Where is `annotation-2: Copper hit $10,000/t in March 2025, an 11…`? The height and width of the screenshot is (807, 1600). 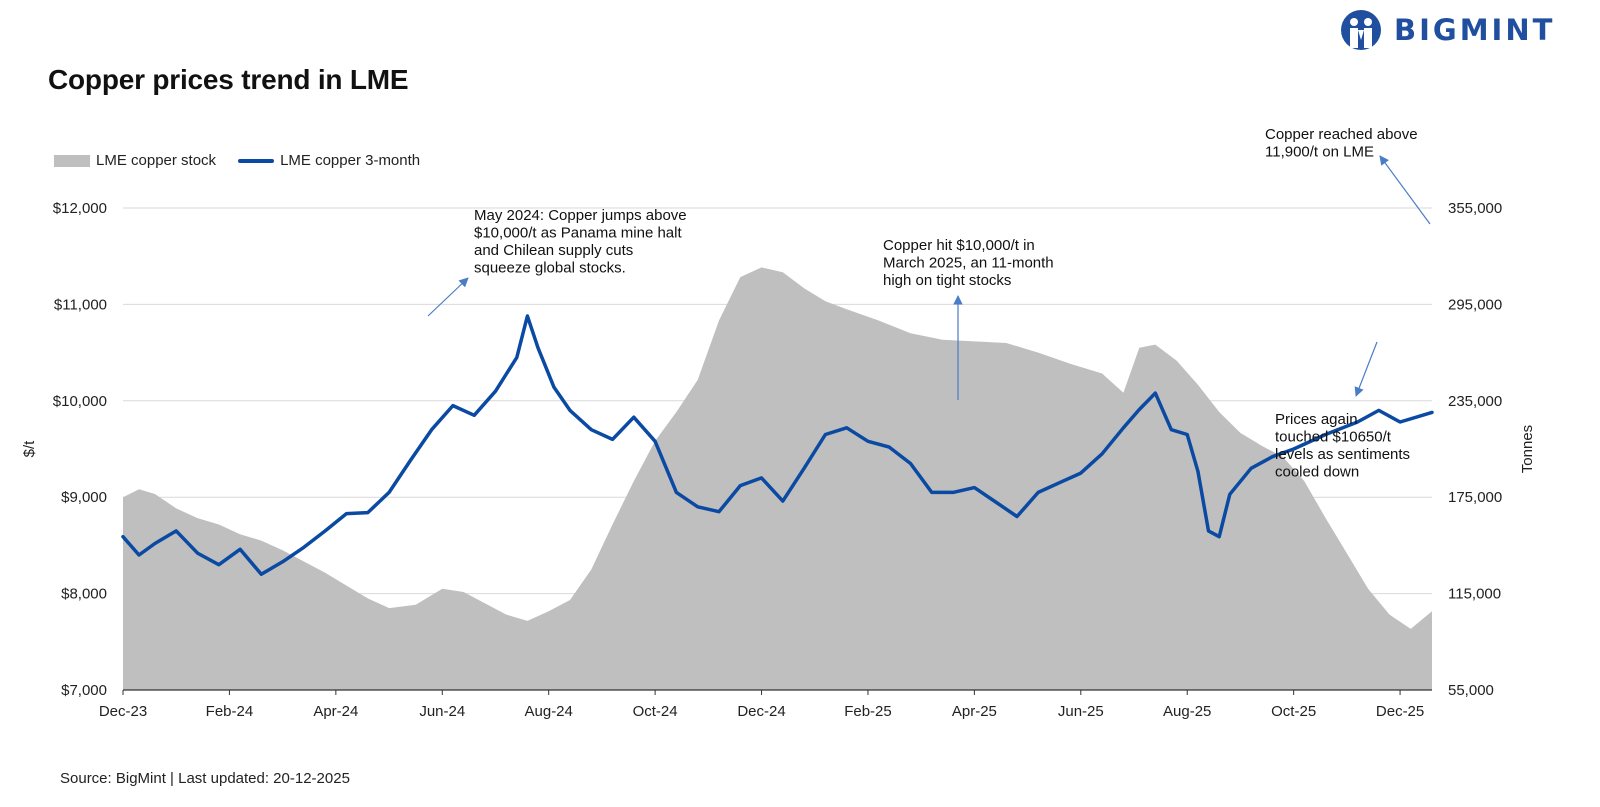
annotation-2: Copper hit $10,000/t in March 2025, an 11… is located at coordinates (987, 317).